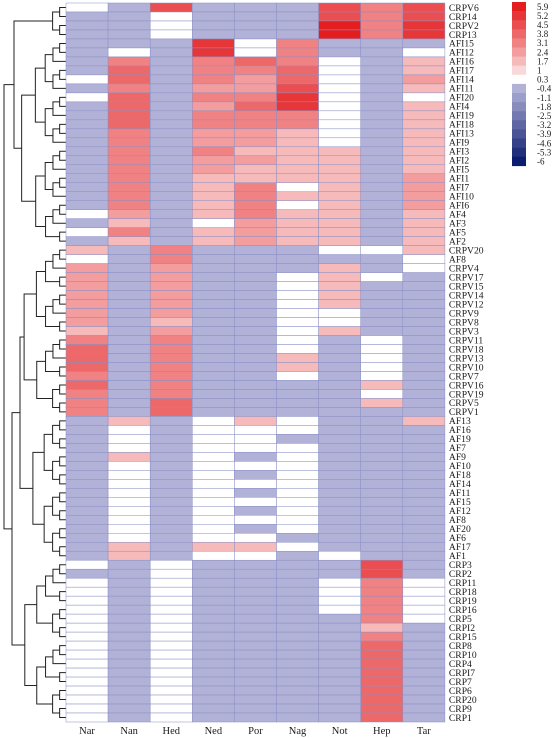 The image size is (552, 738). I want to click on heatmap-cell-af13-ned, so click(213, 421).